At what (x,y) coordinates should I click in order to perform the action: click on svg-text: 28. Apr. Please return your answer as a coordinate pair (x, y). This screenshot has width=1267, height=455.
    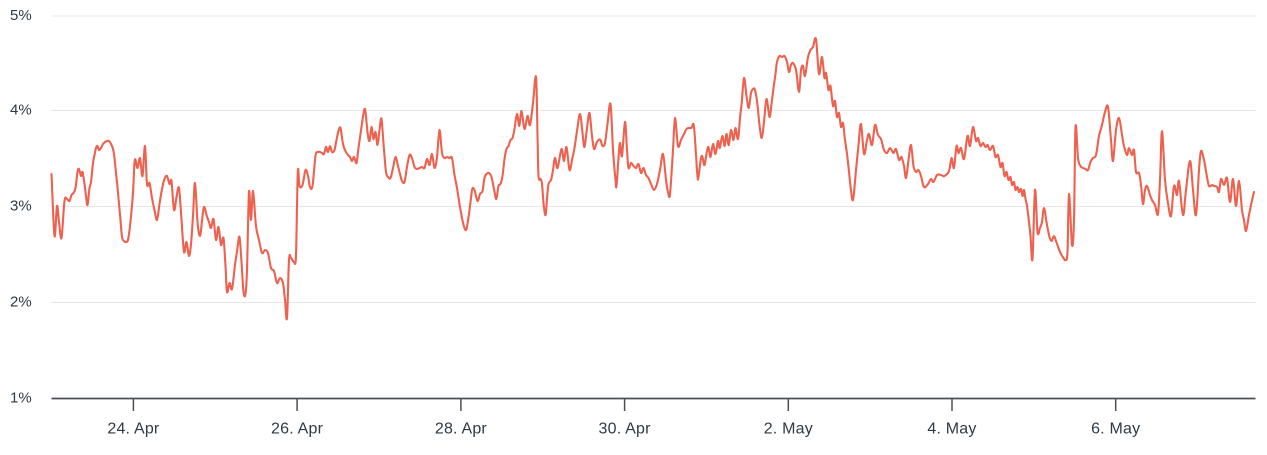
    Looking at the image, I should click on (461, 429).